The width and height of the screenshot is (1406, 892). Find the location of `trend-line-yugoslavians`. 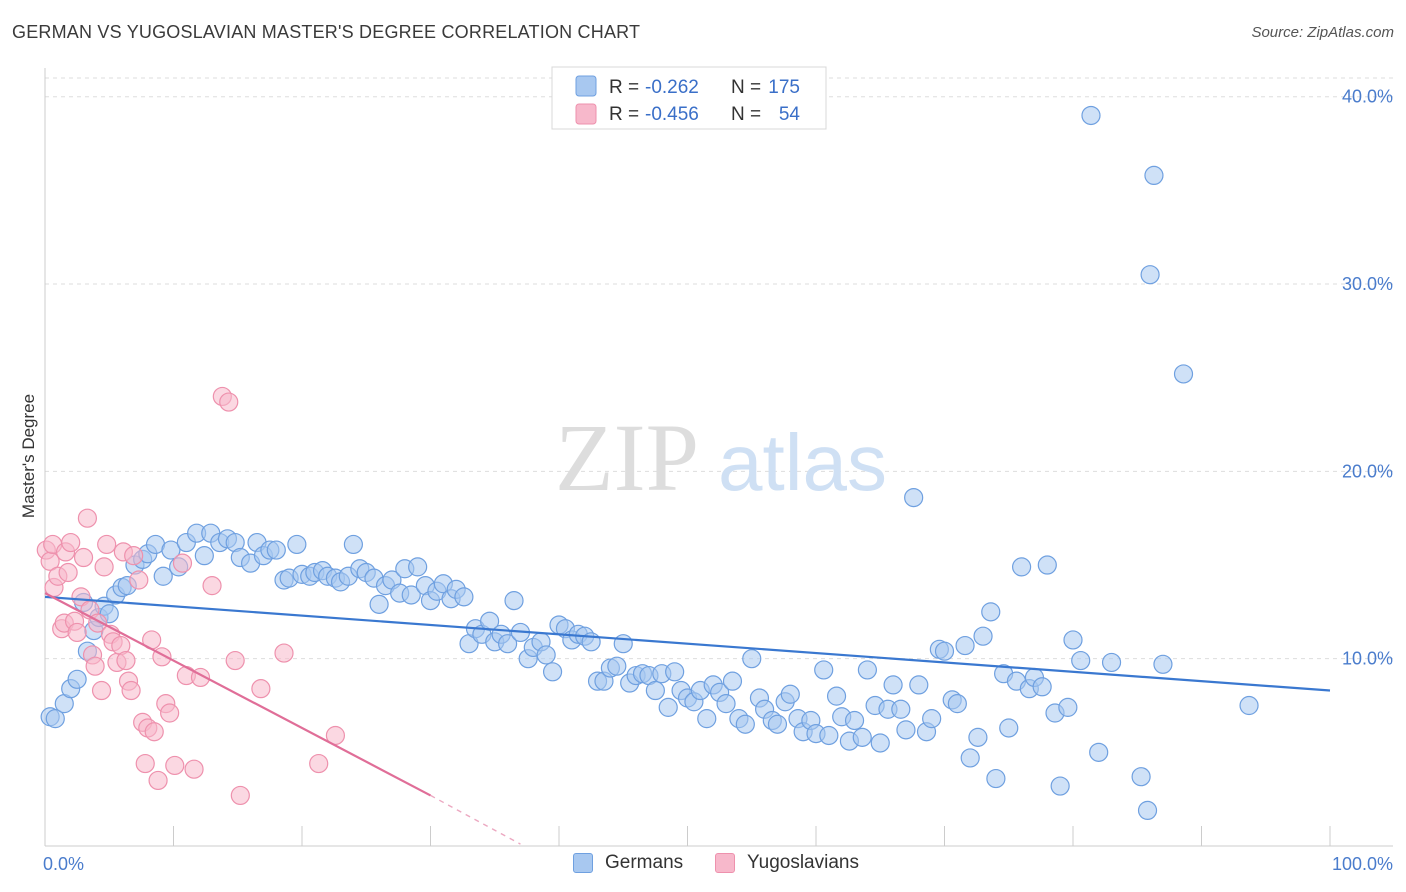

trend-line-yugoslavians is located at coordinates (238, 694).